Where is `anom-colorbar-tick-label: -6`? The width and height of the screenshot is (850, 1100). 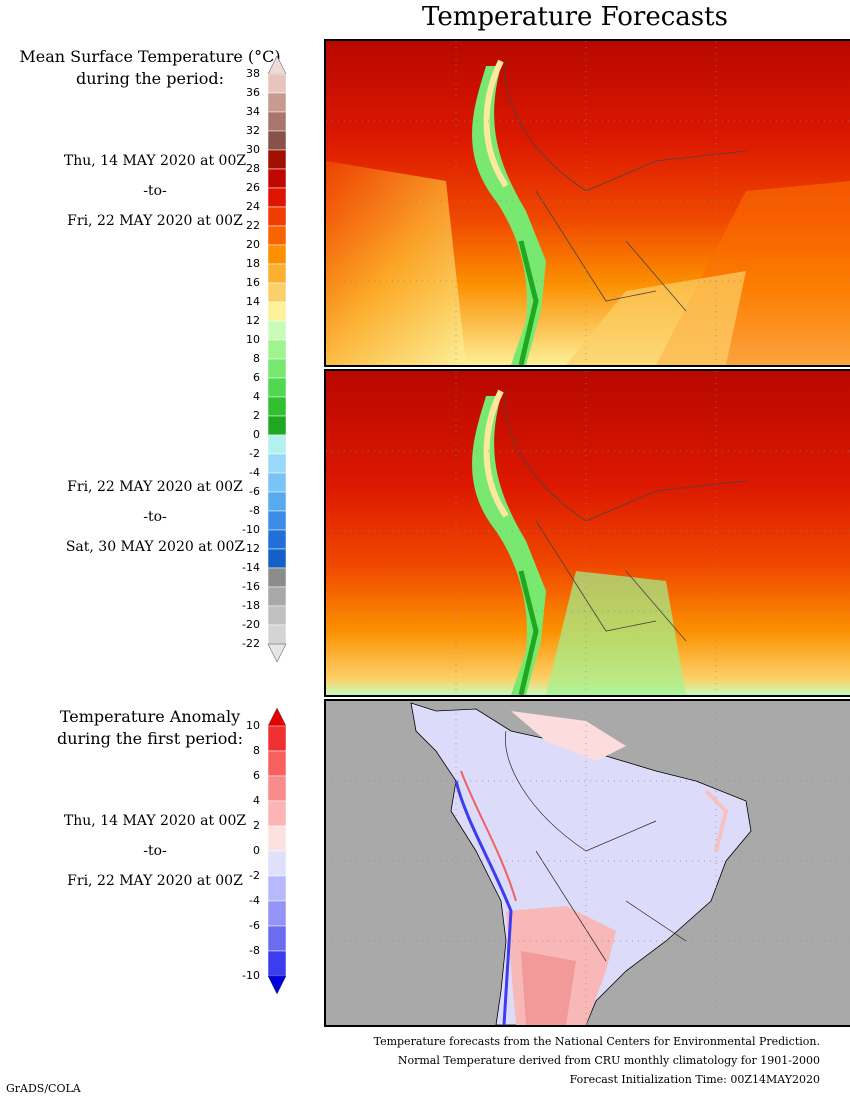
anom-colorbar-tick-label: -6 is located at coordinates (254, 925).